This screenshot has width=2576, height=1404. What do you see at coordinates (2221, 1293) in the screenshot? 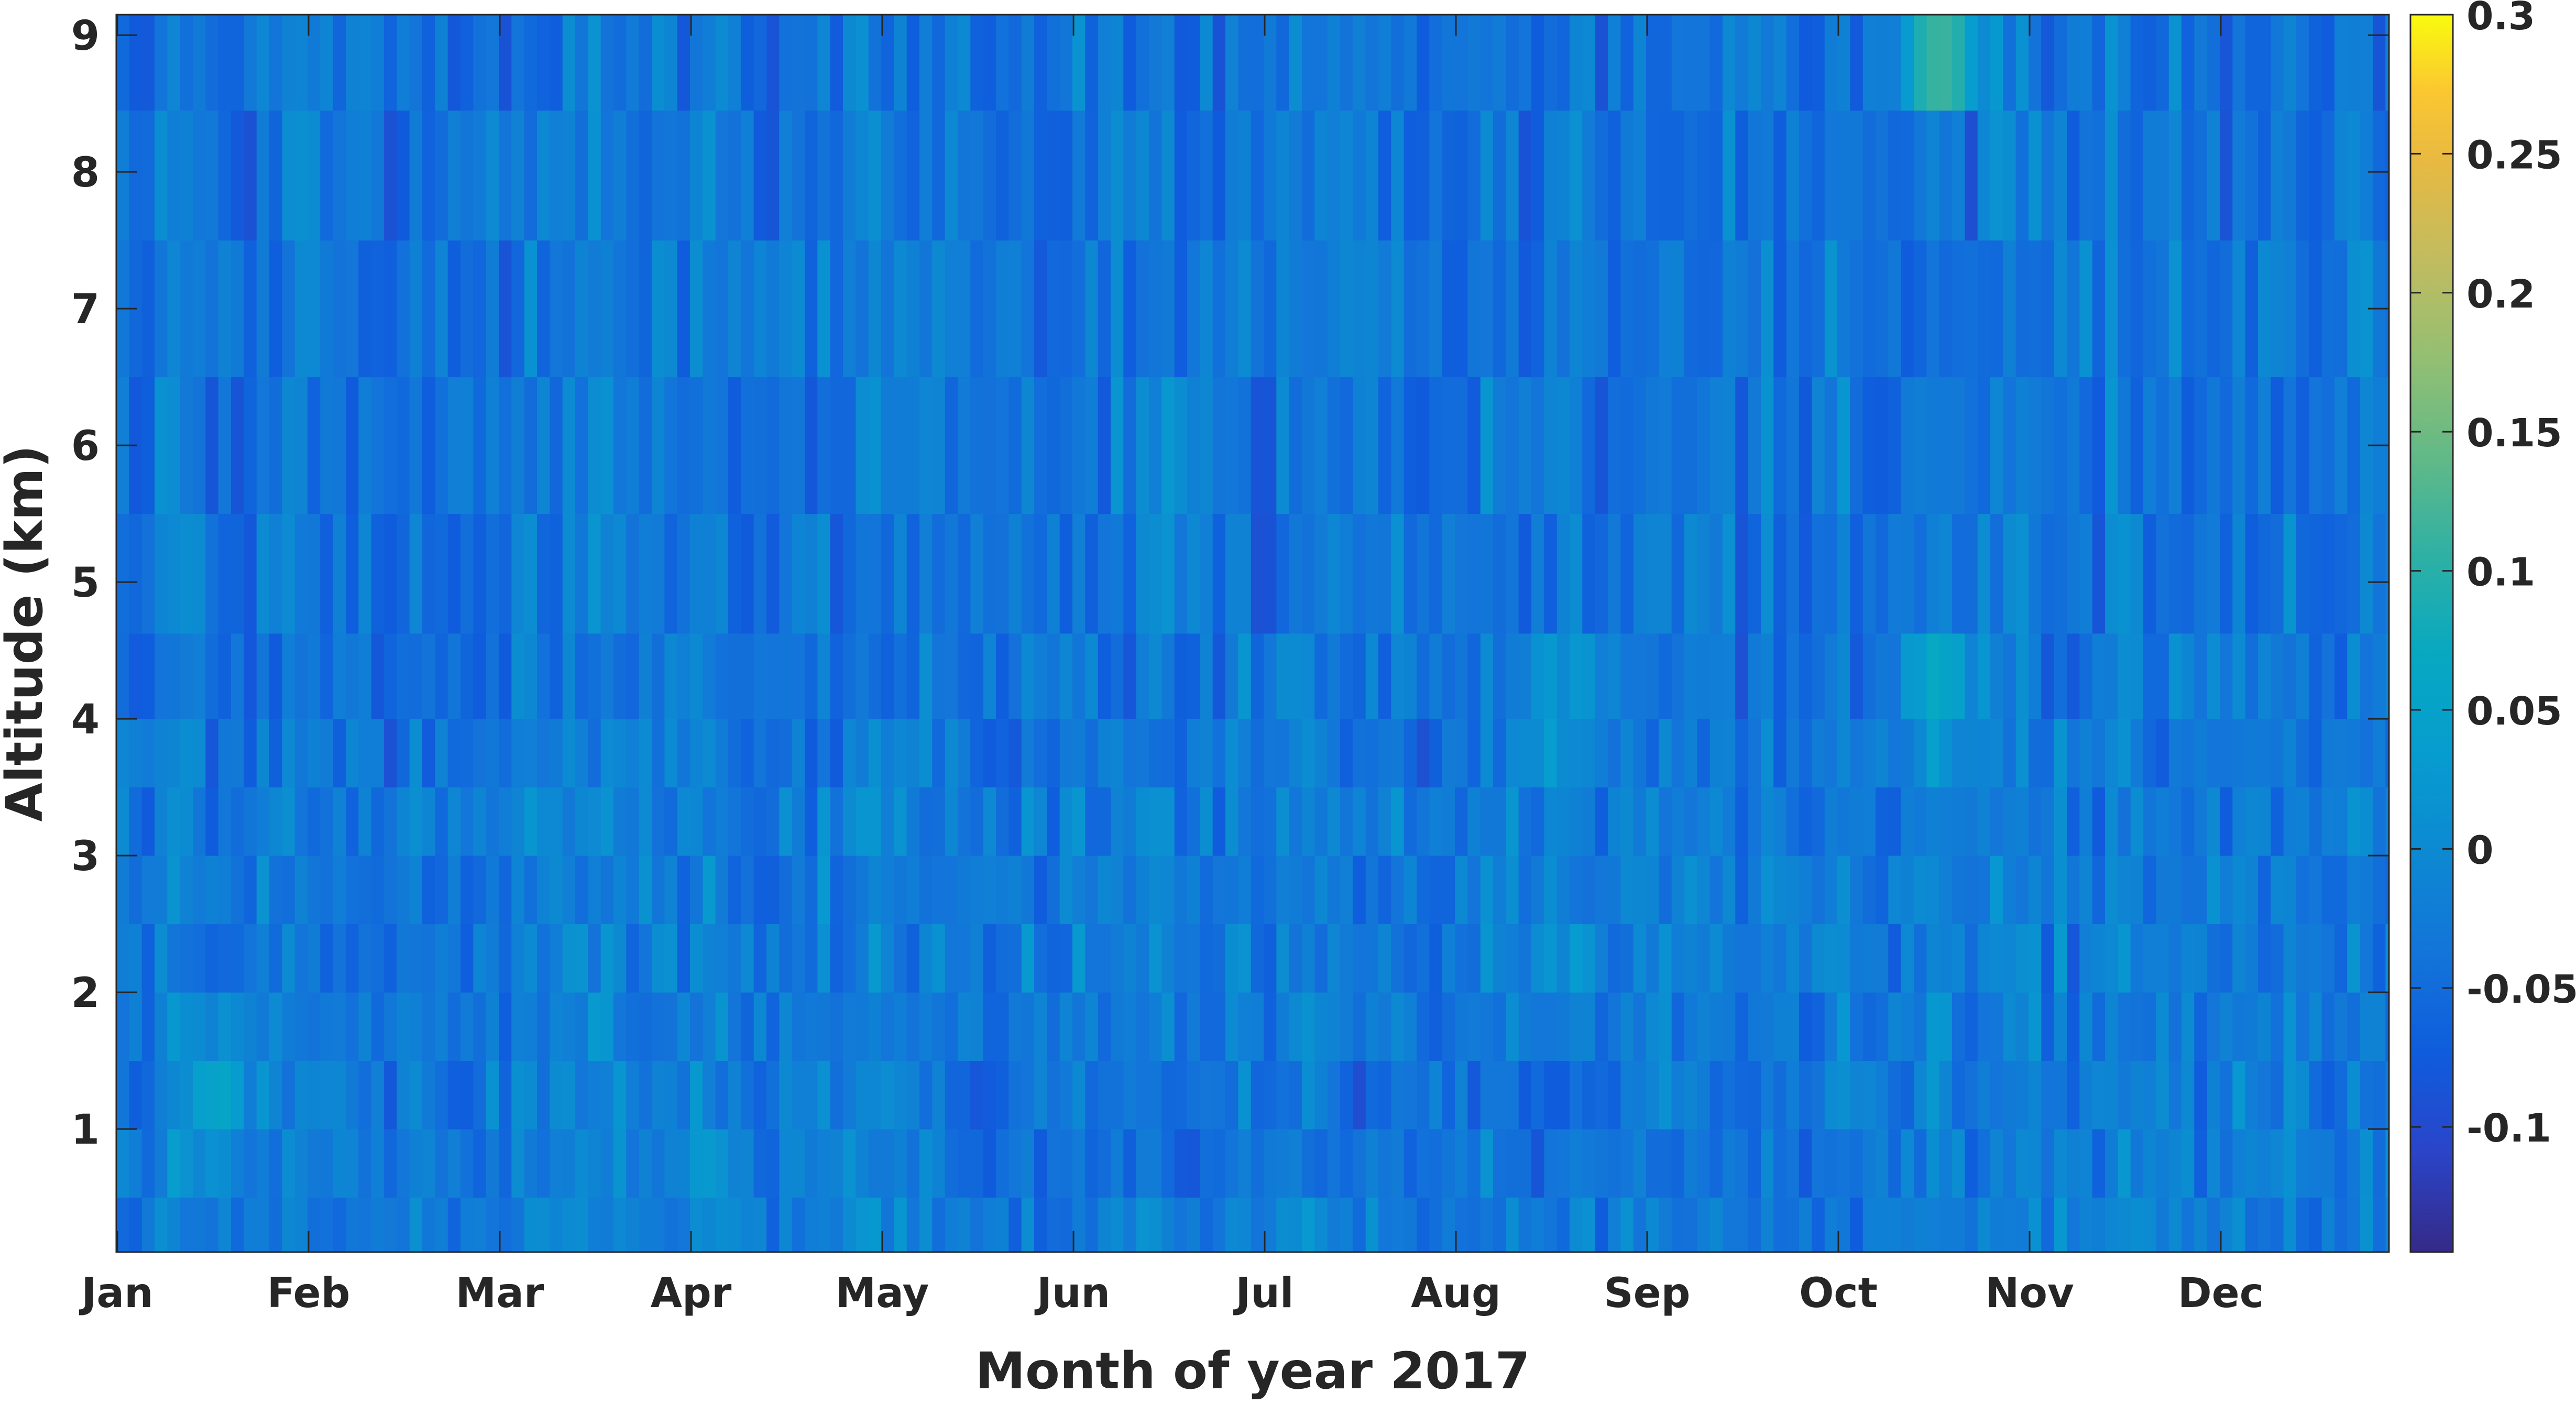
I see `x-tick-label: Dec` at bounding box center [2221, 1293].